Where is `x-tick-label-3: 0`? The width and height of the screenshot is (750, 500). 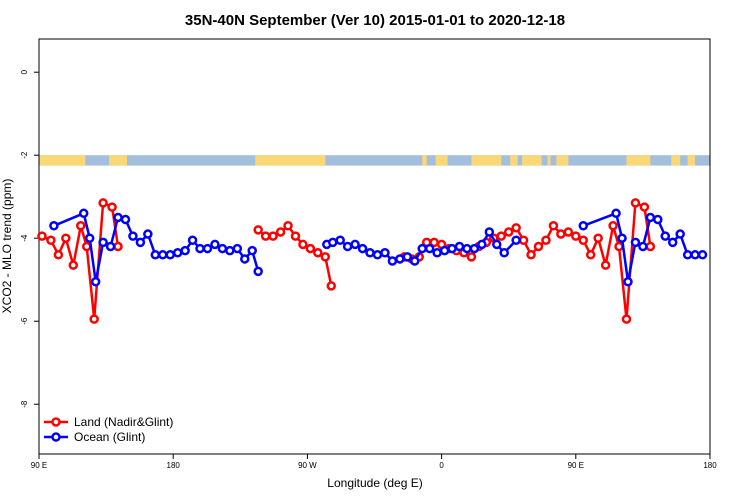 x-tick-label-3: 0 is located at coordinates (441, 465).